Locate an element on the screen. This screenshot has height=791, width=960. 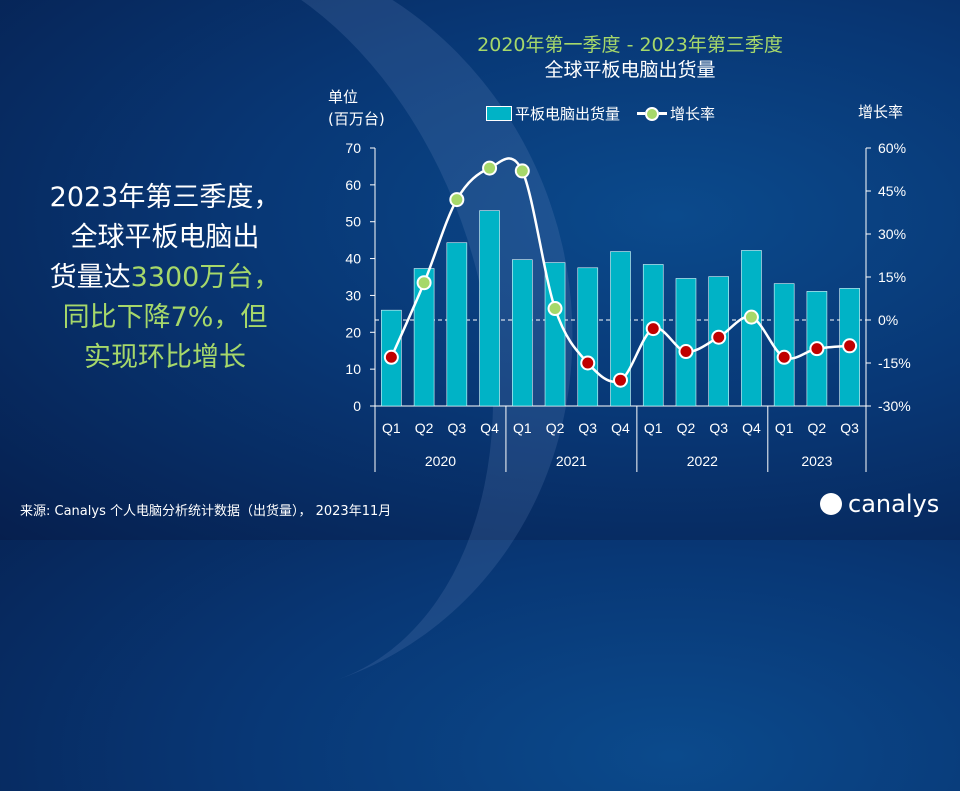
y-tick-label: 10 is located at coordinates (353, 369).